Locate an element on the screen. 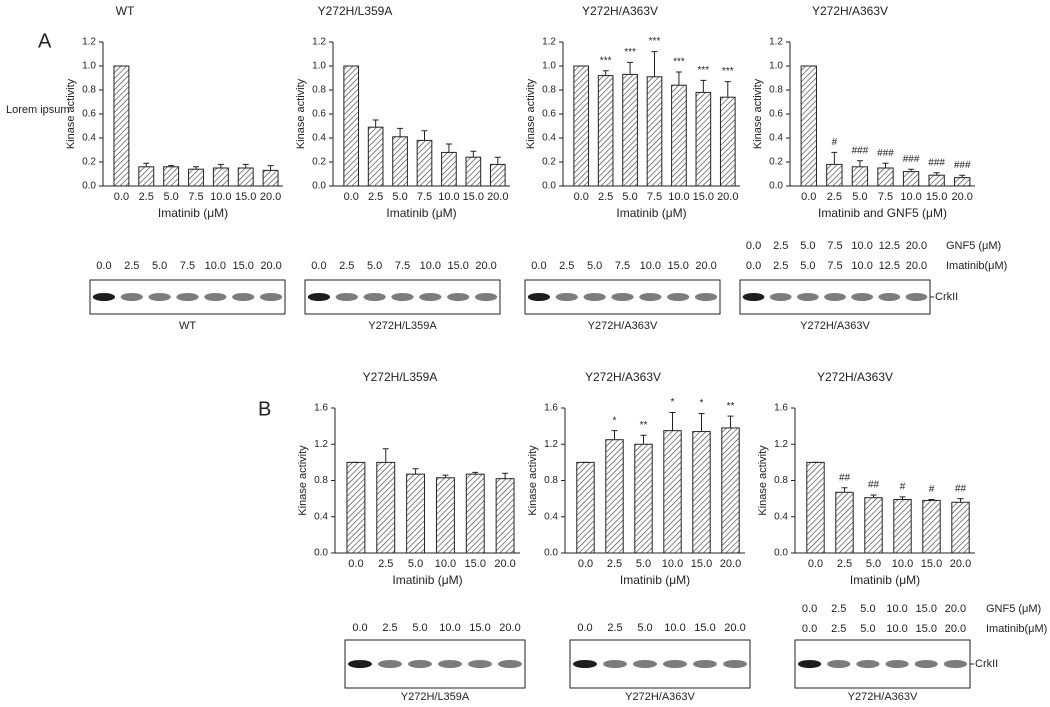 This screenshot has height=707, width=1050. x-tick-label: 15.0 is located at coordinates (703, 197).